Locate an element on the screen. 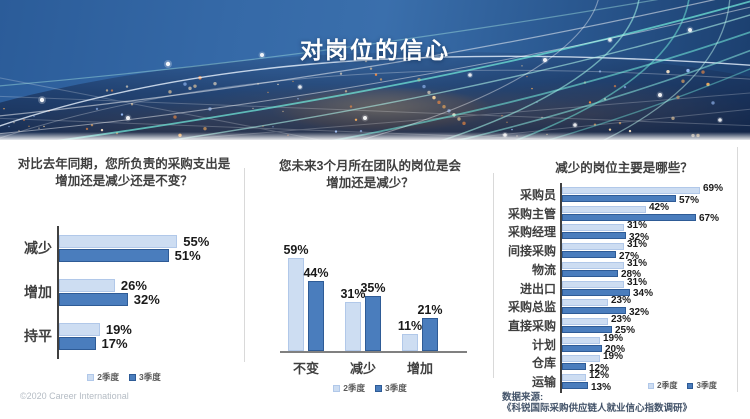 The height and width of the screenshot is (419, 750). chart-title: 对比去年同期，您所负责的采购支出是 is located at coordinates (124, 164).